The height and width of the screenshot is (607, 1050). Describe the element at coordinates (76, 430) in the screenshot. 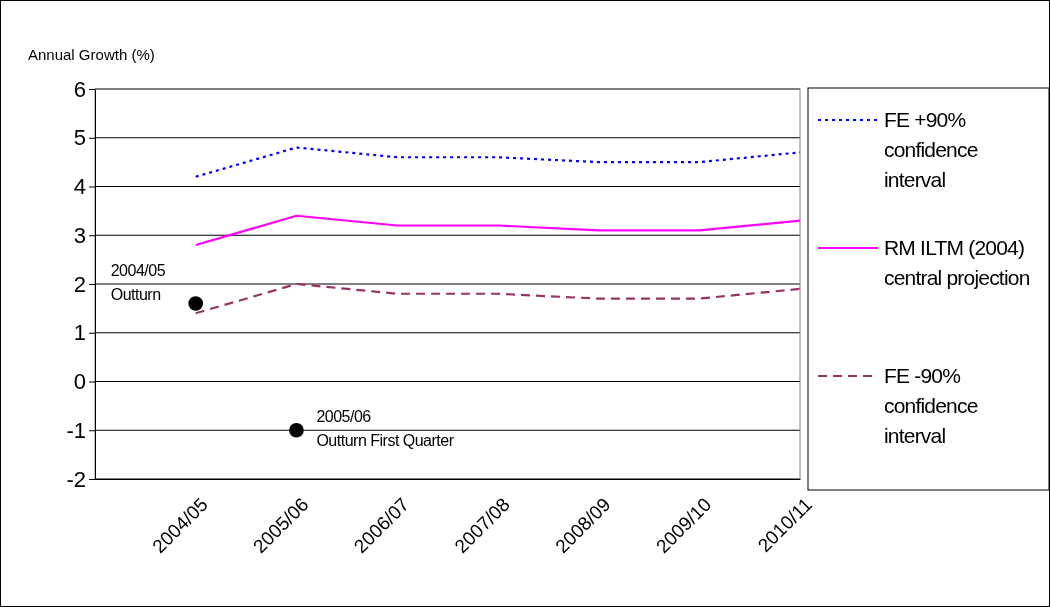

I see `y-tick-label: -1` at that location.